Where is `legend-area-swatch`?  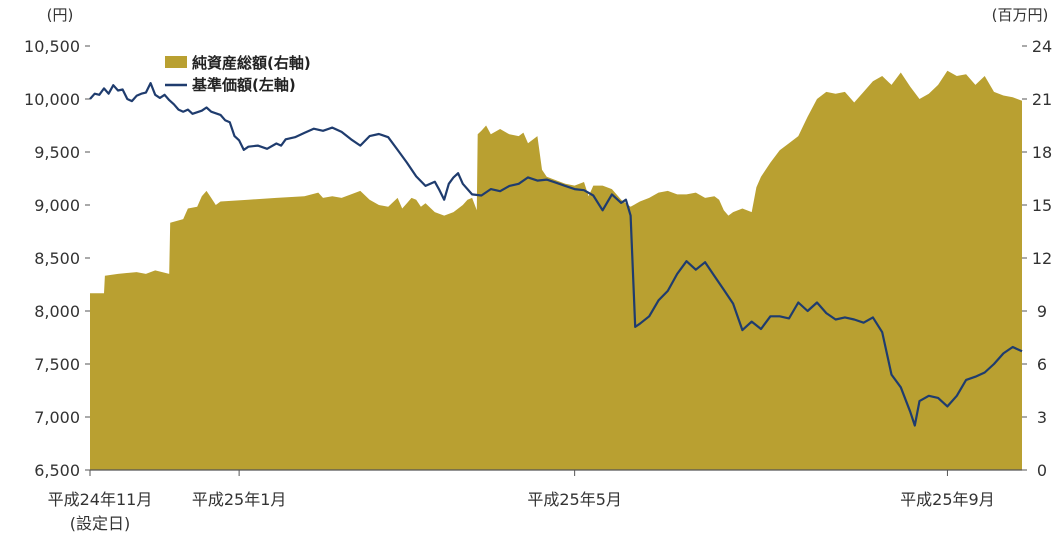 legend-area-swatch is located at coordinates (176, 62).